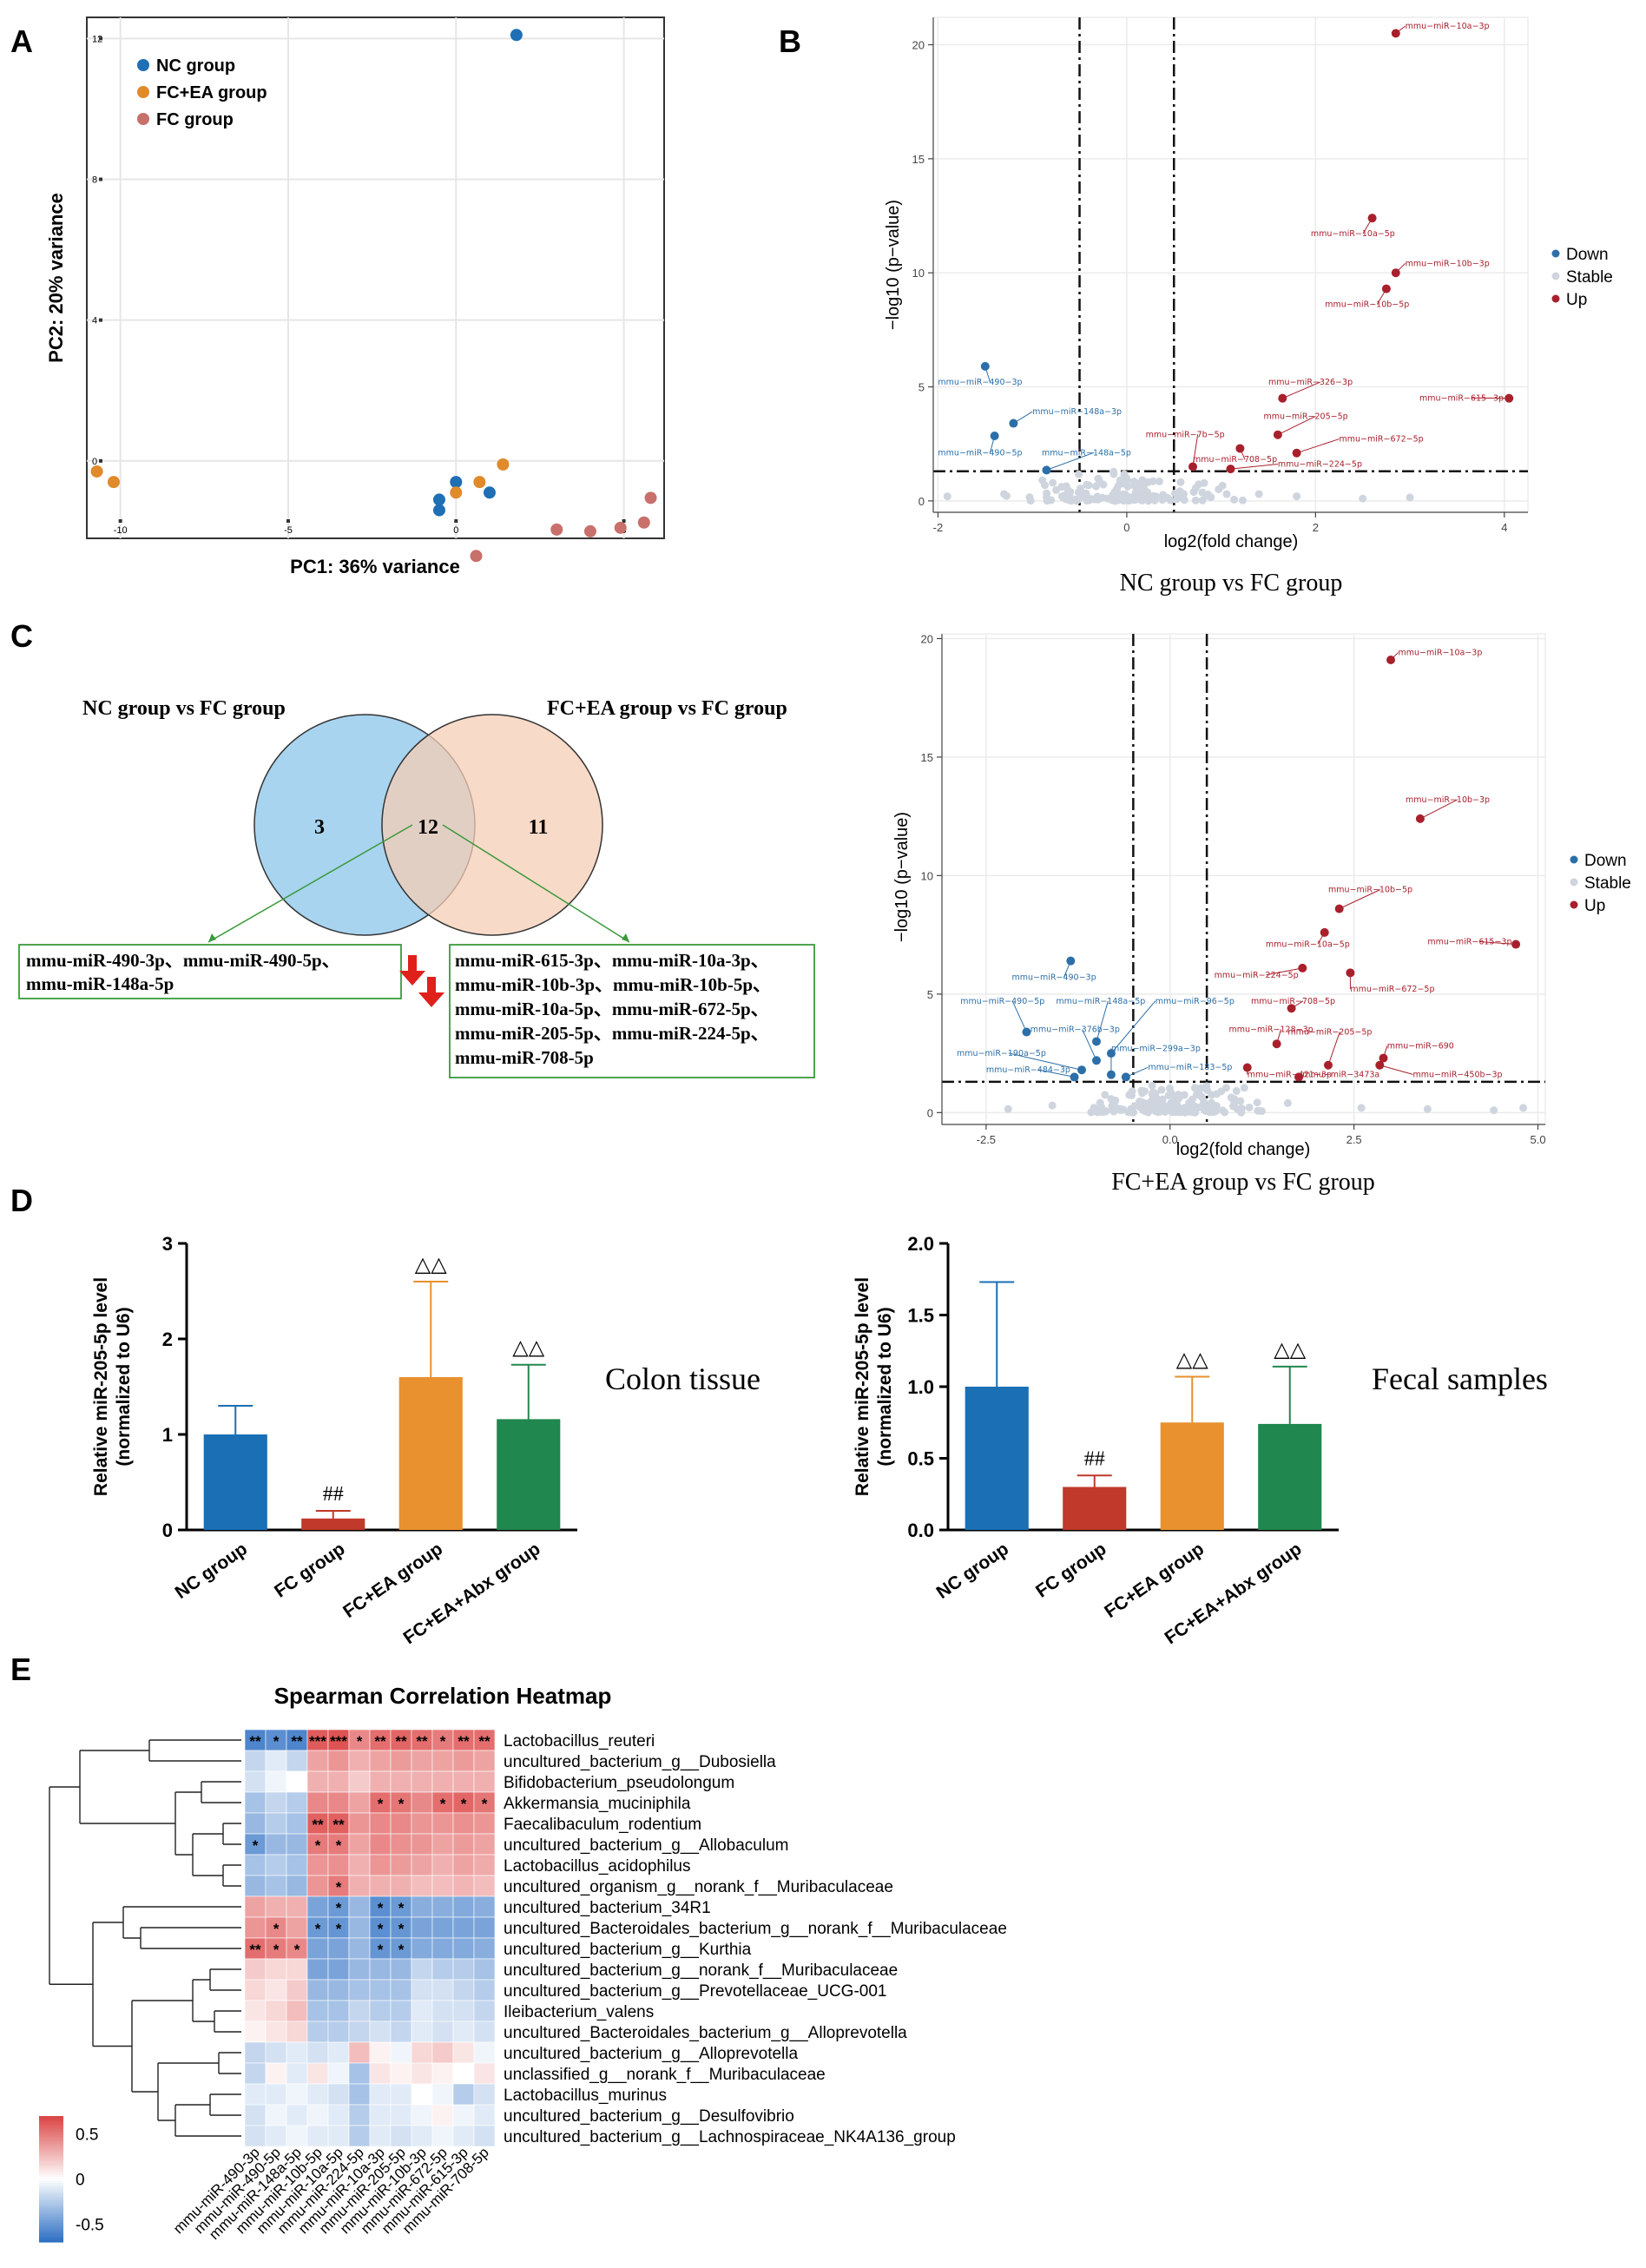  I want to click on heatmap-title: Spearman Correlation Heatmap, so click(443, 1696).